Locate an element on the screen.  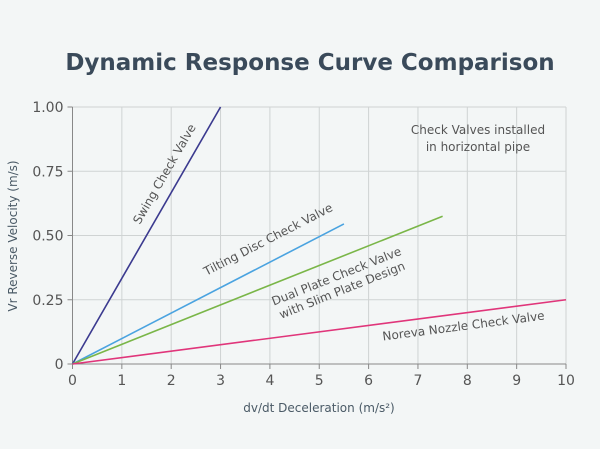
x-tick-label: 4 is located at coordinates (269, 381).